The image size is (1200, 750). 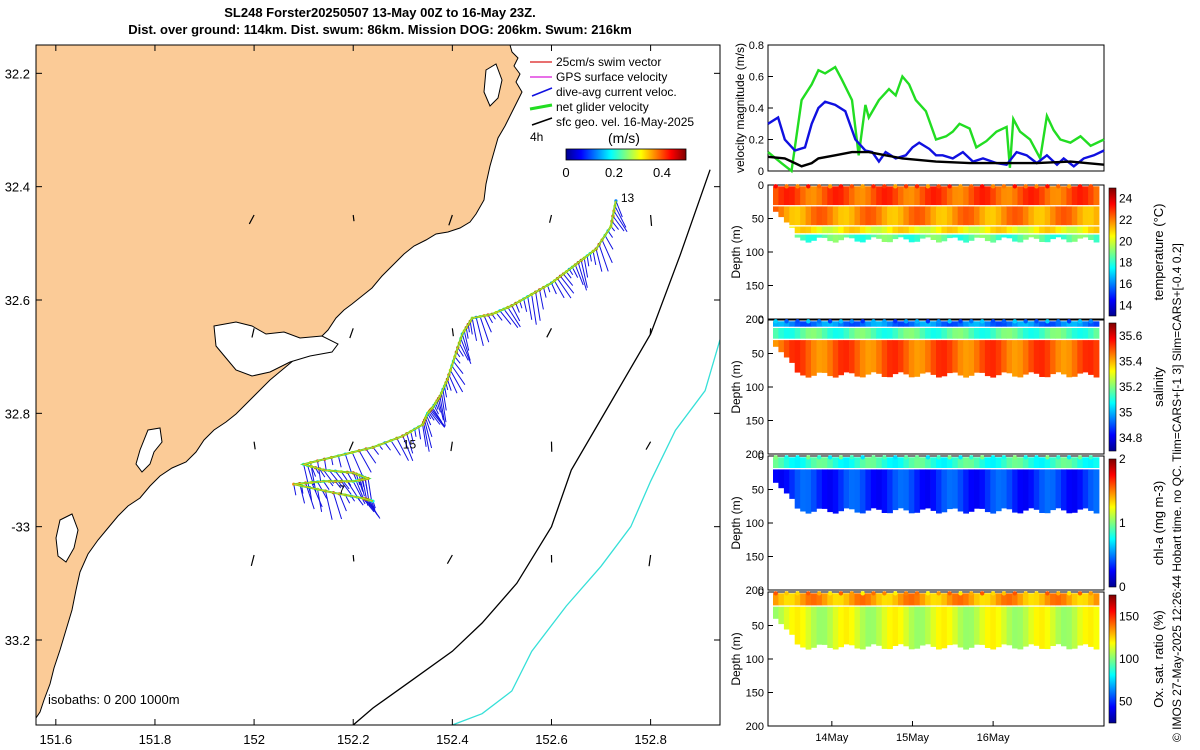 I want to click on map-xtick-label: 152.2, so click(x=353, y=739).